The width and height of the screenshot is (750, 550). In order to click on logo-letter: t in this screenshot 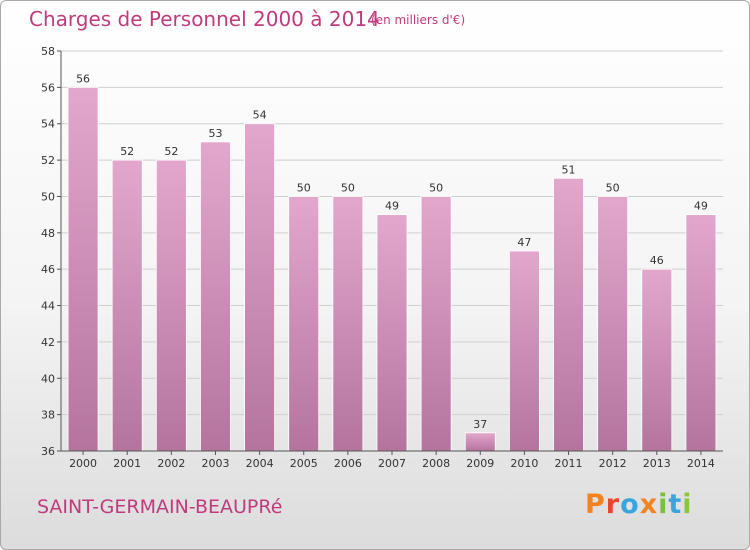, I will do `click(675, 504)`.